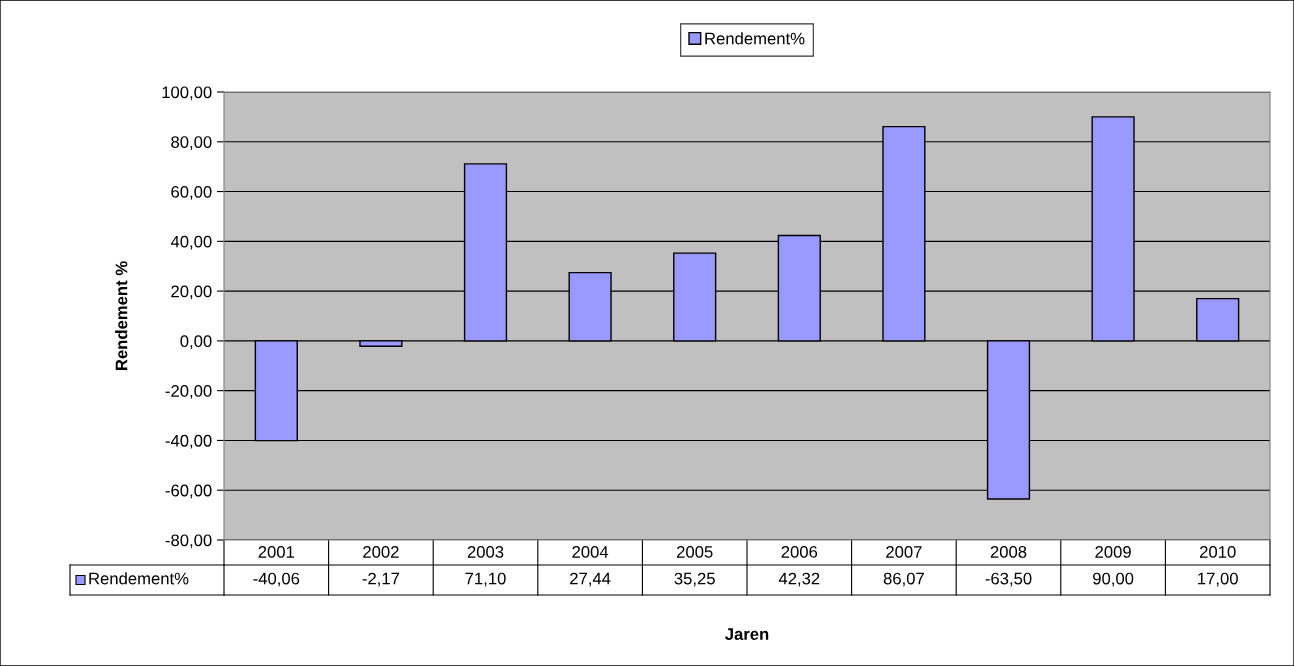 The image size is (1294, 666). Describe the element at coordinates (187, 93) in the screenshot. I see `y-tick-label: 100,00` at that location.